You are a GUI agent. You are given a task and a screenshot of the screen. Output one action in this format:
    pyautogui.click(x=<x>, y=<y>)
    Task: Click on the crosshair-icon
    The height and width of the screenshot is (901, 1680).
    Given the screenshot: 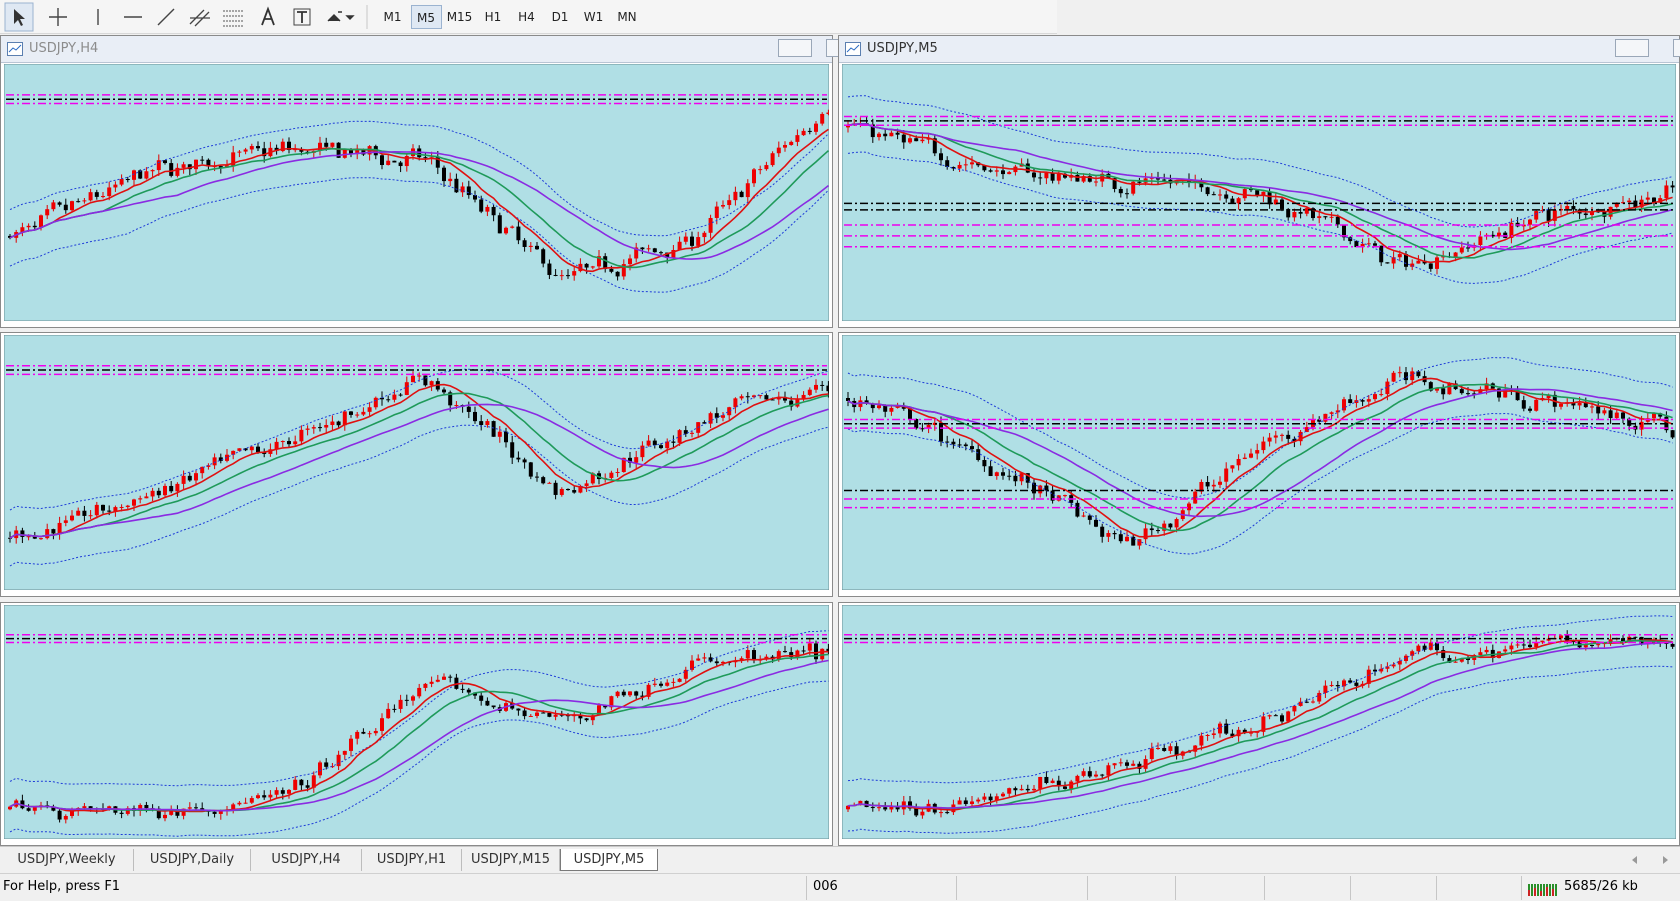 What is the action you would take?
    pyautogui.click(x=58, y=17)
    